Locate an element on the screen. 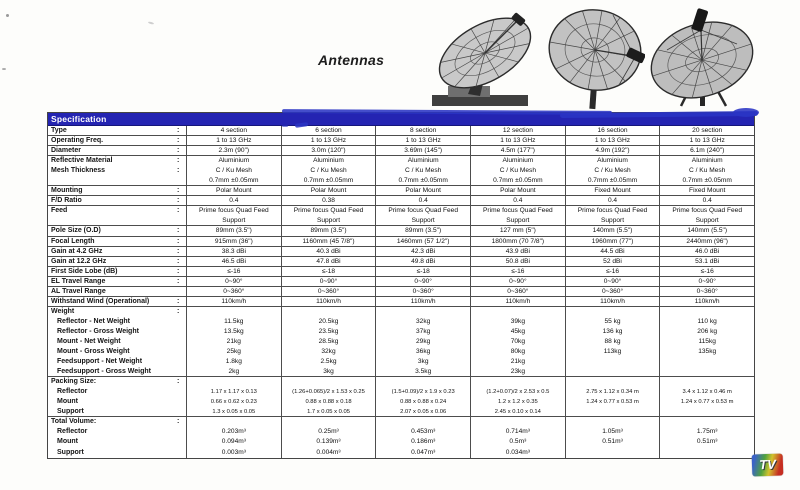 This screenshot has height=490, width=800. spec-row-label-cell: F/D Ratio: is located at coordinates (117, 200).